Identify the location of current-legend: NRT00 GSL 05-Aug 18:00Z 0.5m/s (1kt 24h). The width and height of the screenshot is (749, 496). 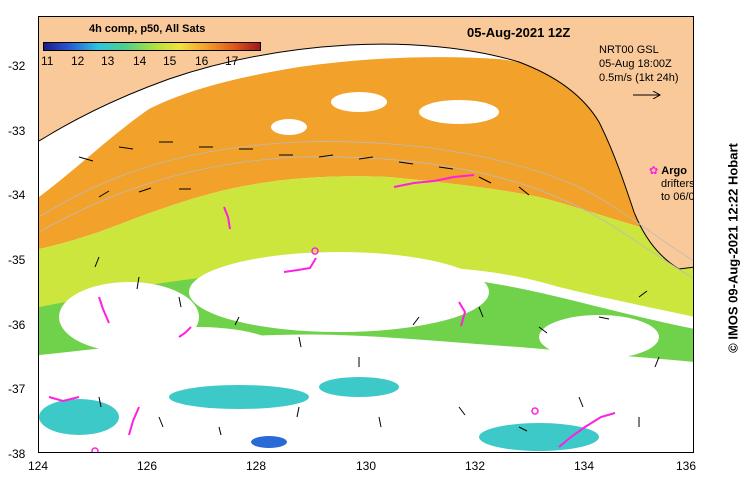
(638, 73).